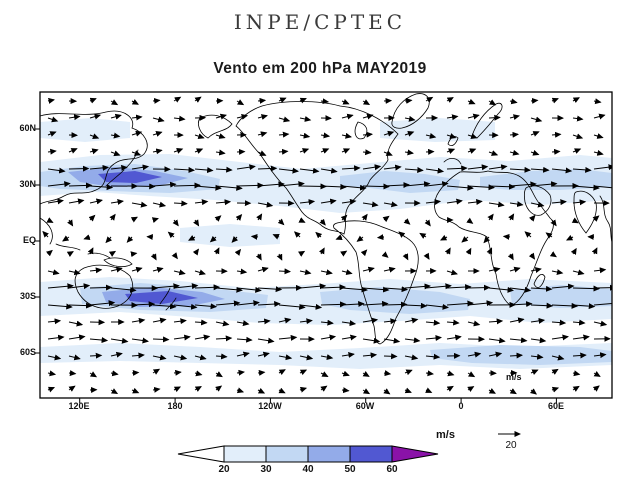 This screenshot has height=494, width=640. Describe the element at coordinates (415, 454) in the screenshot. I see `scale-arrow-right` at that location.